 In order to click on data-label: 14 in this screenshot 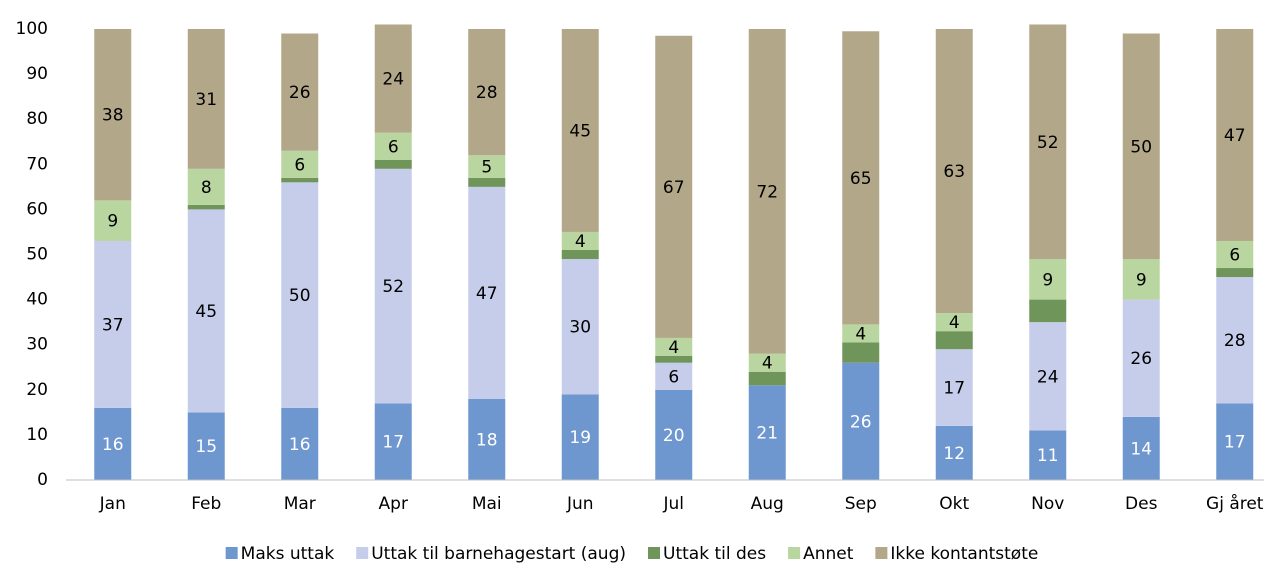, I will do `click(1141, 449)`.